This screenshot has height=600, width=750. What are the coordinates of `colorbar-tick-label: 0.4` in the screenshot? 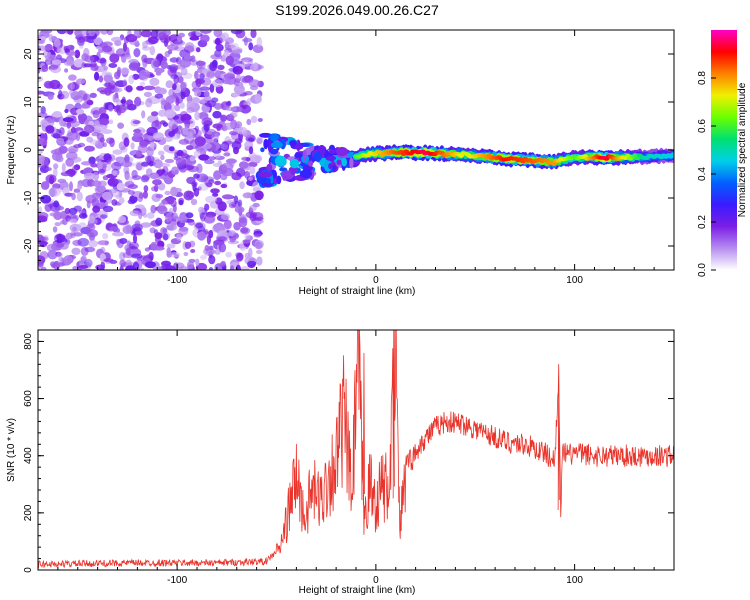 It's located at (702, 174).